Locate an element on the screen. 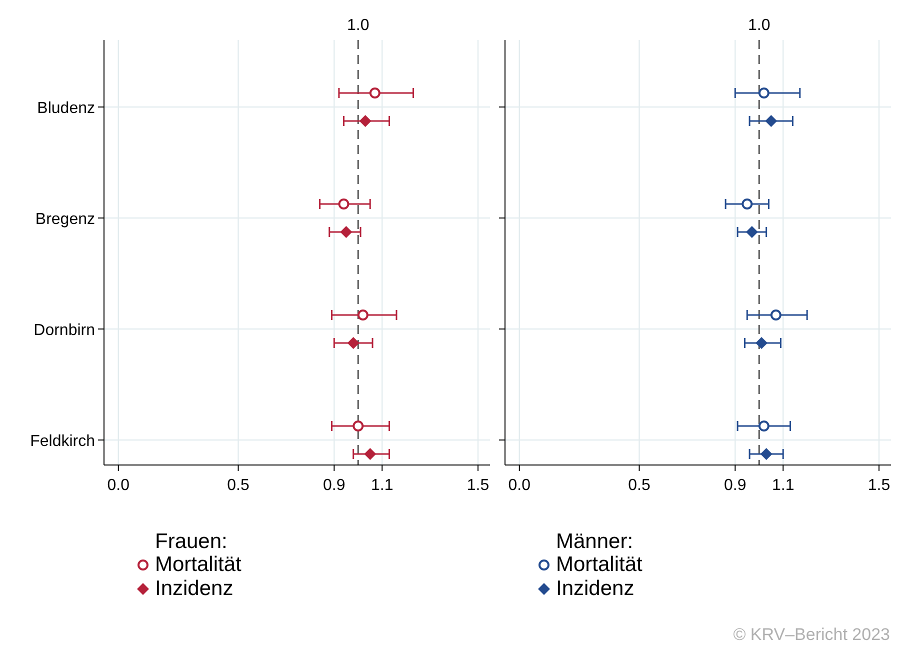  legend-title: Frauen: is located at coordinates (191, 541).